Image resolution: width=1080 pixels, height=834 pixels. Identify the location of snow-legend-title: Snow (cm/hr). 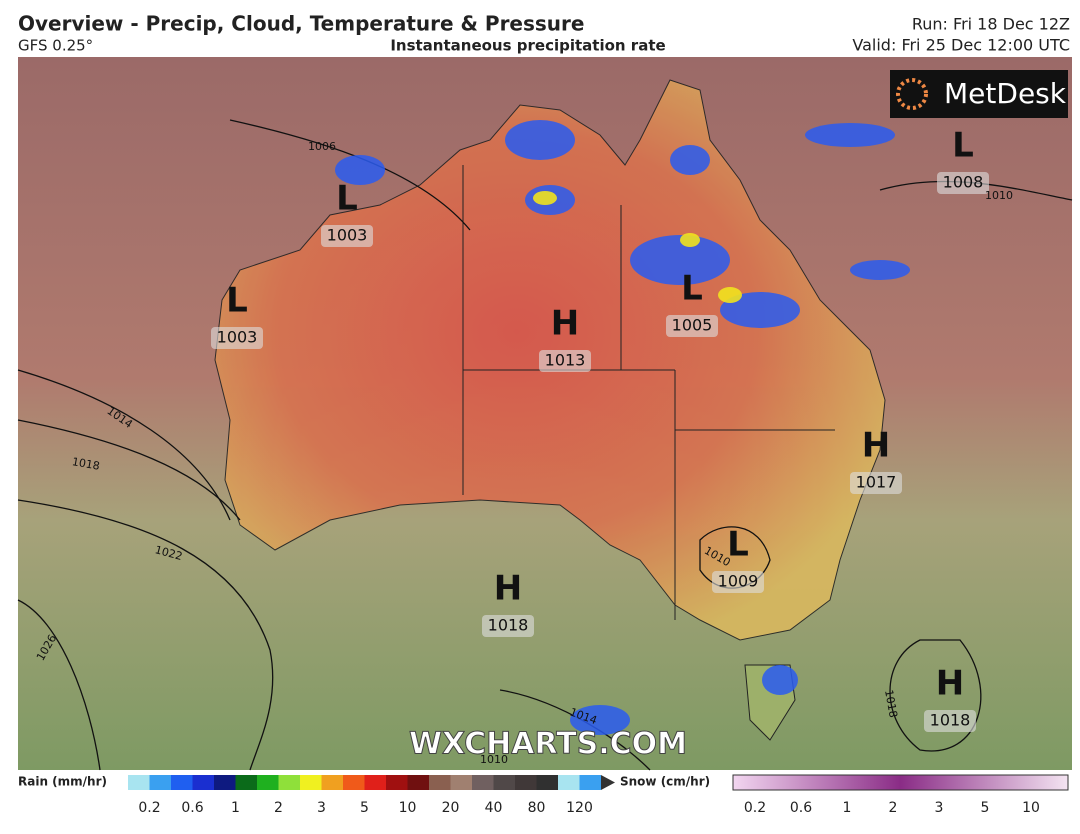
(665, 782).